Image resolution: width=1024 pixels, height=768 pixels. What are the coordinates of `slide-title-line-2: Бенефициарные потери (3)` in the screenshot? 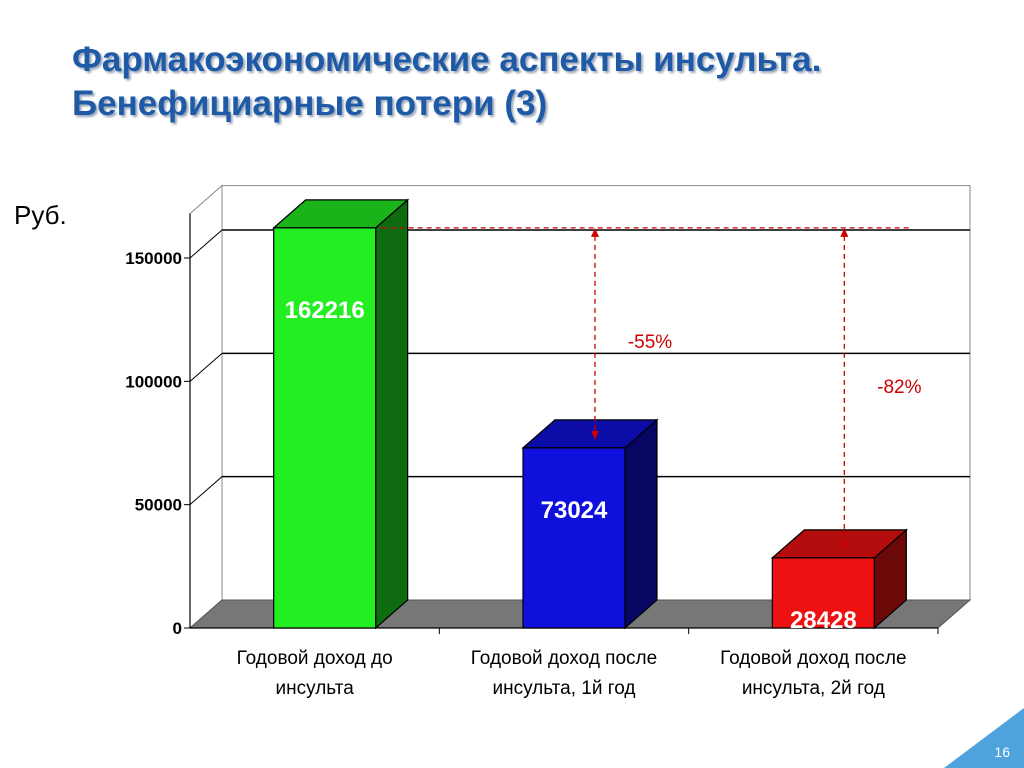 It's located at (310, 103).